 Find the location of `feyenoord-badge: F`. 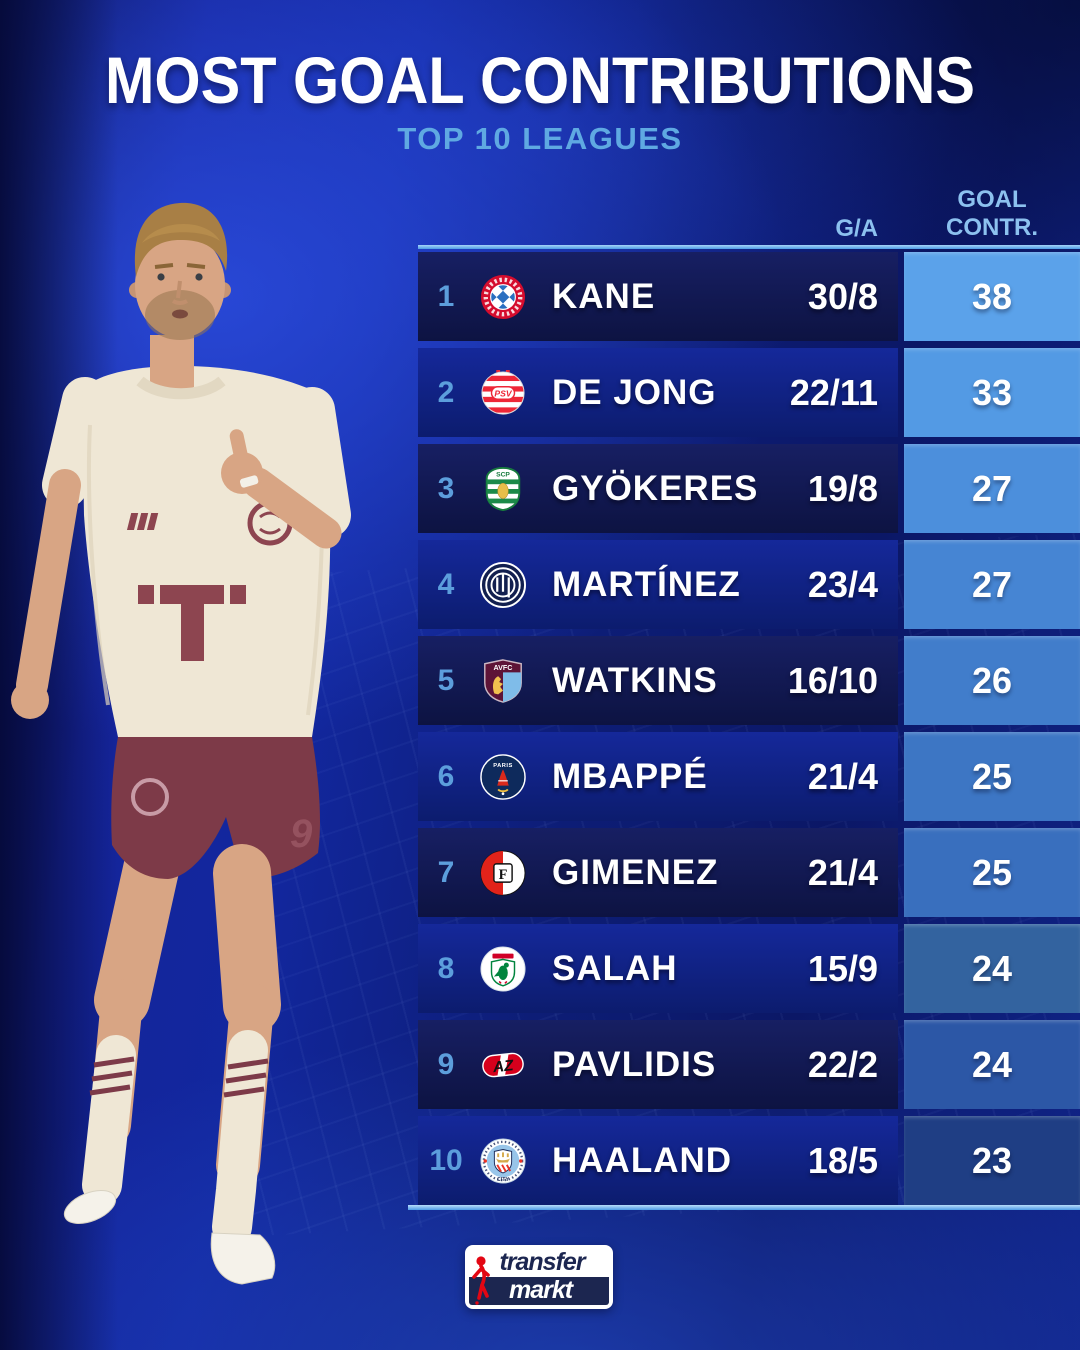

feyenoord-badge: F is located at coordinates (503, 872).